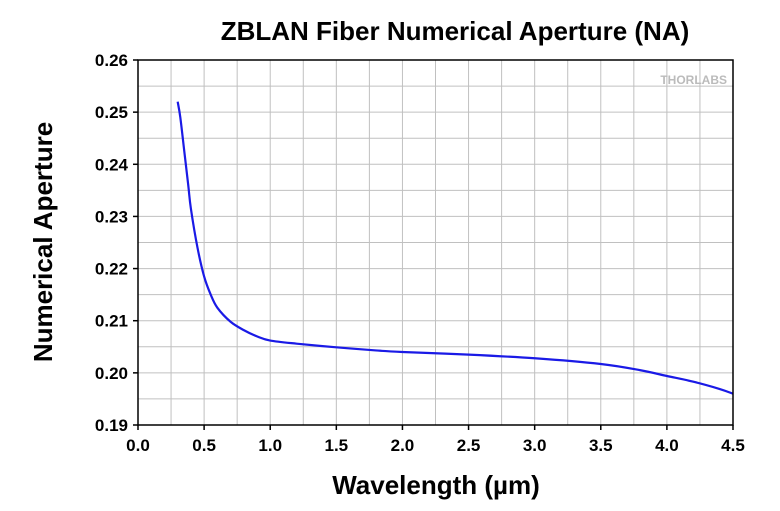  What do you see at coordinates (435, 440) in the screenshot?
I see `x-tick-labels: 0.0 0.5 1.0 1.5 2.0 2.5 3.0 3.5 4.0 4.5` at bounding box center [435, 440].